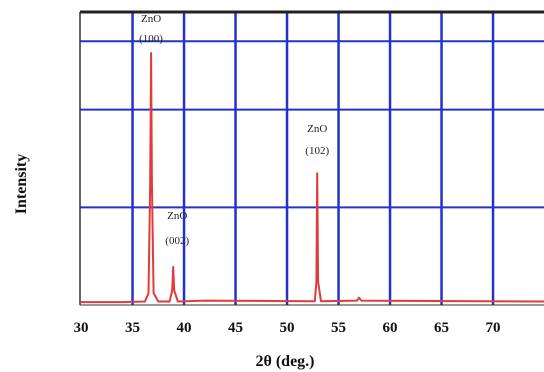 This screenshot has height=372, width=544. Describe the element at coordinates (390, 328) in the screenshot. I see `x-tick-60: 60` at that location.